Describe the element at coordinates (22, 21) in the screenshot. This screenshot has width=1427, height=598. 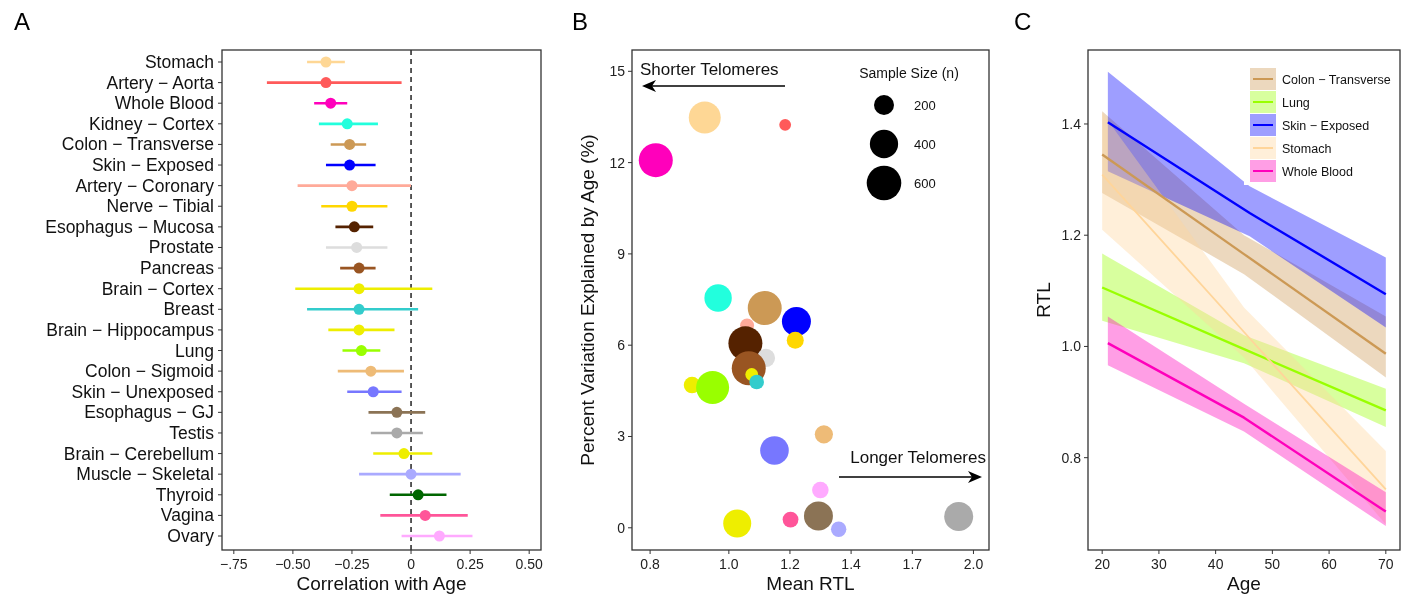
I see `text: A` at that location.